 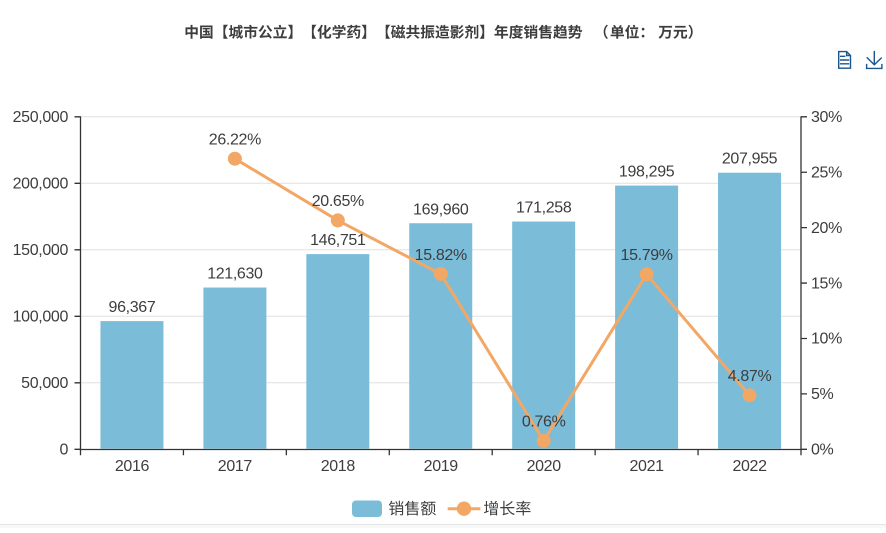 What do you see at coordinates (338, 466) in the screenshot?
I see `svg-text: 2018` at bounding box center [338, 466].